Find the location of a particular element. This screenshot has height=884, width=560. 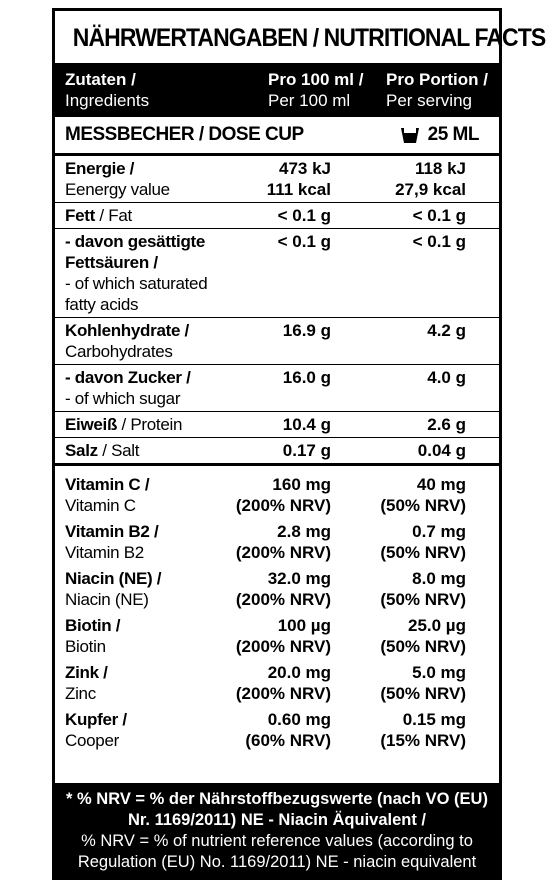

per100: 20.0 mg (200% NRV) is located at coordinates (281, 683).